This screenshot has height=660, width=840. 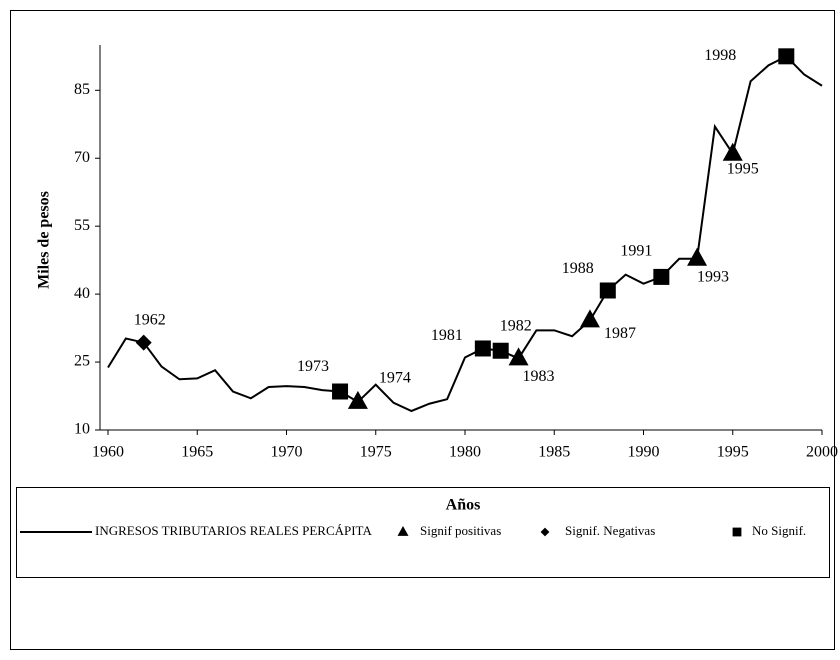 I want to click on x-tick-label: 1960, so click(x=108, y=452).